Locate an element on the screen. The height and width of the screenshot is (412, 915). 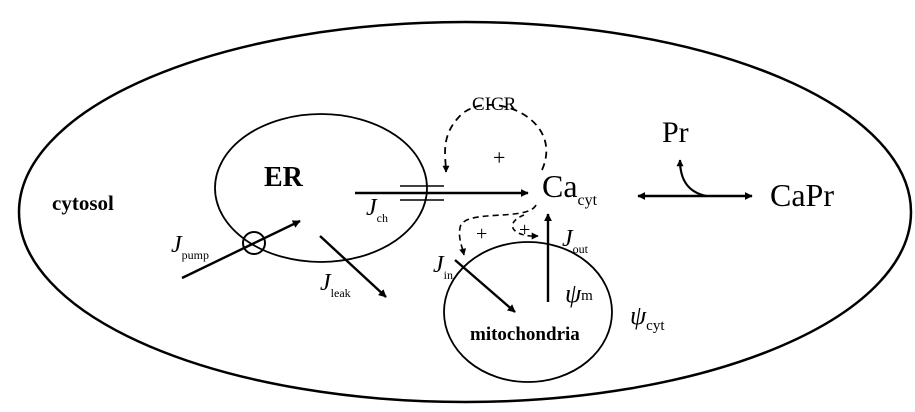
feedback-plus-left: + is located at coordinates (481, 234).